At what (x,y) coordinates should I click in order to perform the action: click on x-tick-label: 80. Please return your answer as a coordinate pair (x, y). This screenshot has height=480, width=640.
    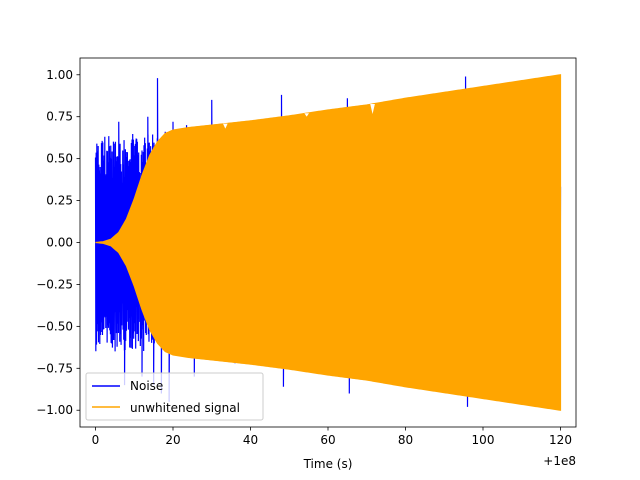
    Looking at the image, I should click on (405, 440).